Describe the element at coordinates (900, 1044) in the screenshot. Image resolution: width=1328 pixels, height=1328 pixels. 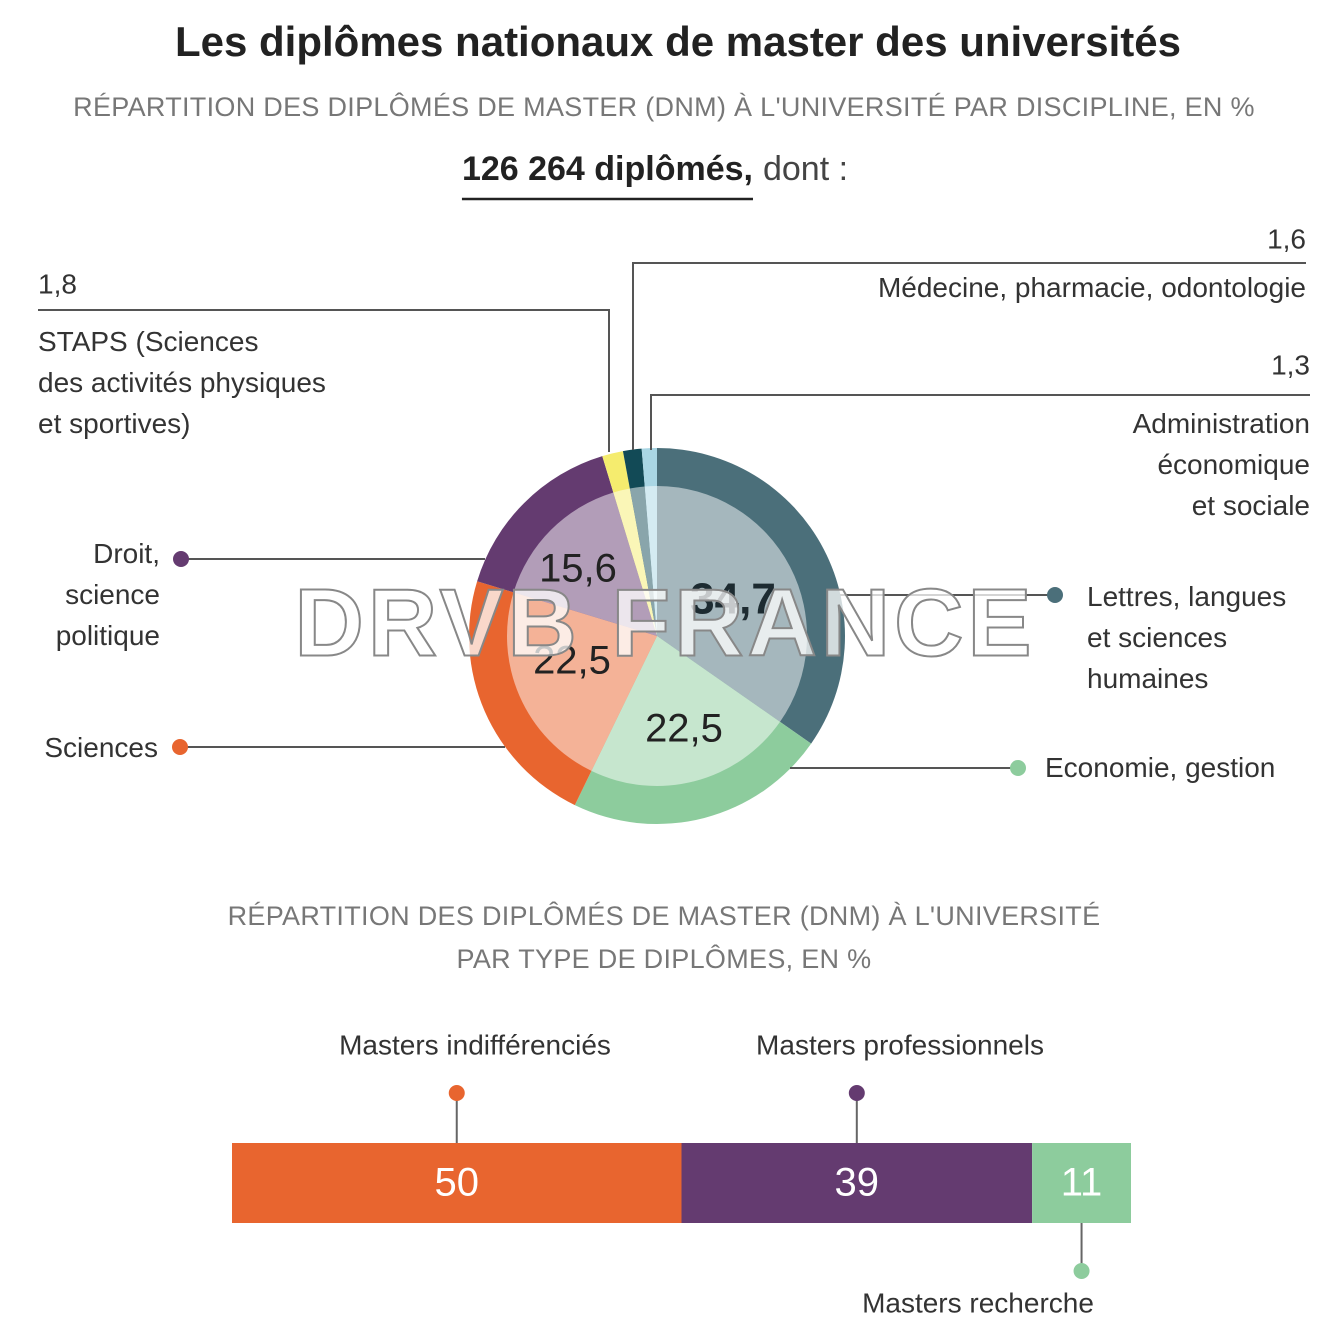
I see `category-label: Masters professionnels` at that location.